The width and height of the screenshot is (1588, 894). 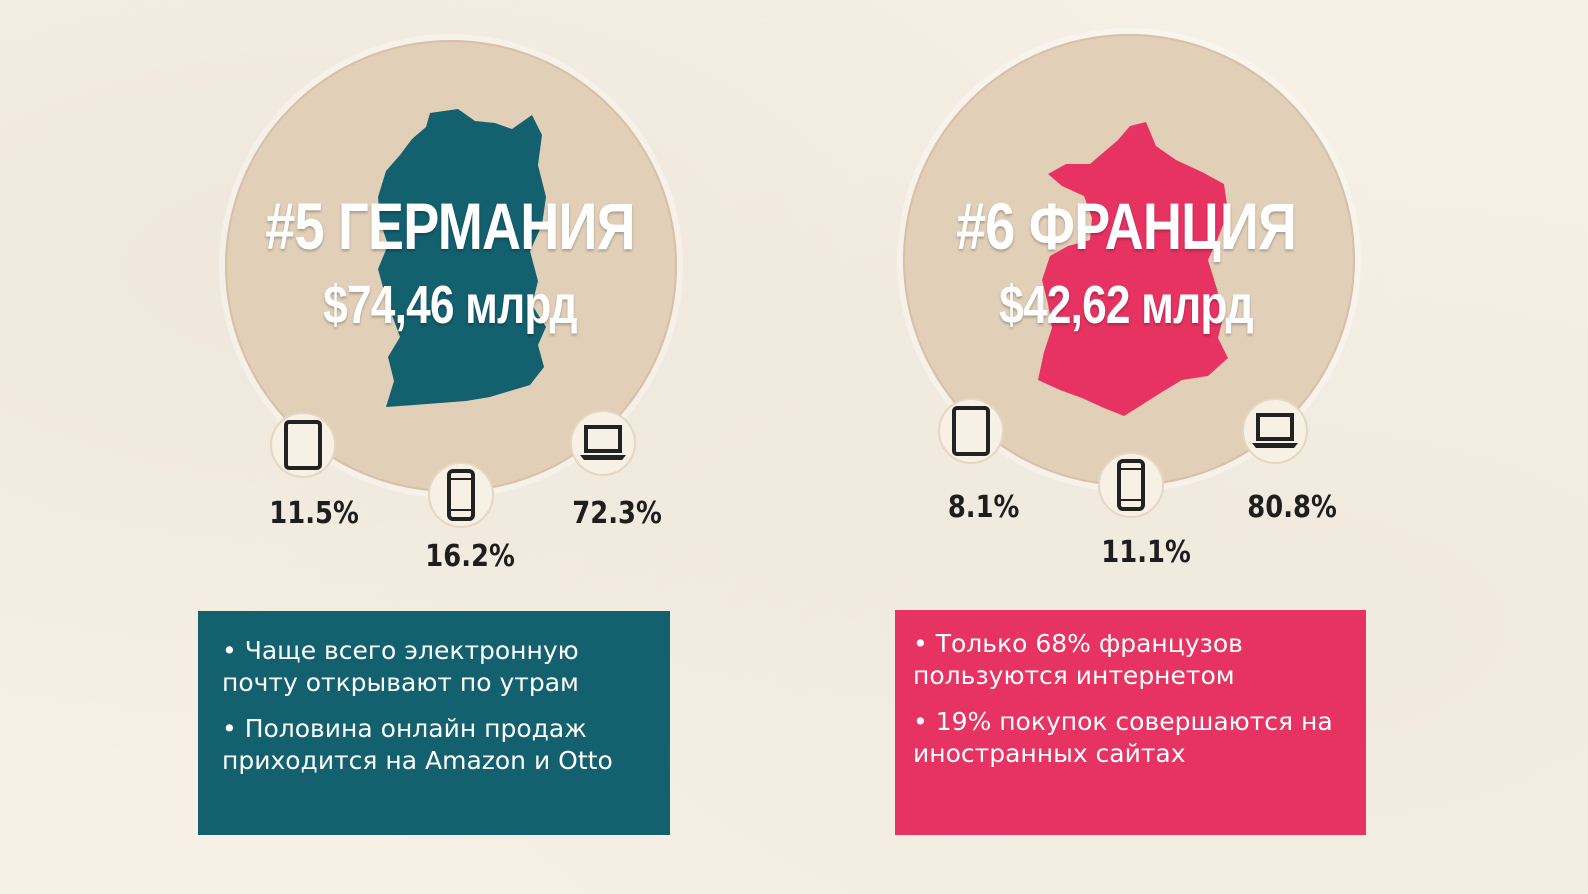 I want to click on germany-laptop-badge, so click(x=603, y=443).